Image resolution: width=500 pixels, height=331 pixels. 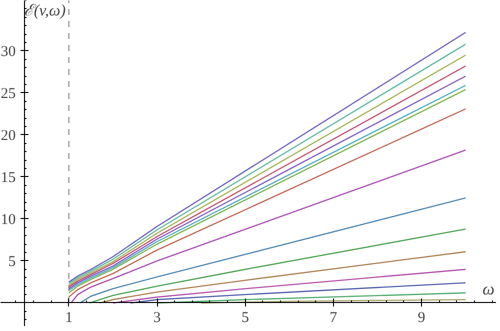 I want to click on y-axis-title: ℰ(v,ω), so click(x=45, y=11).